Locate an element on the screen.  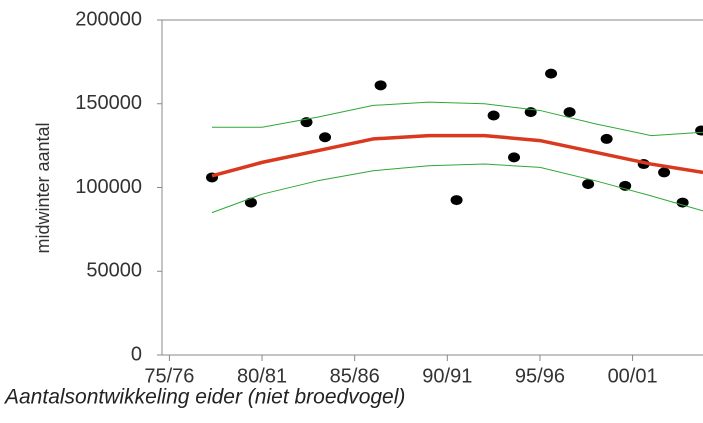
x-tick-label: 85/86 is located at coordinates (355, 376).